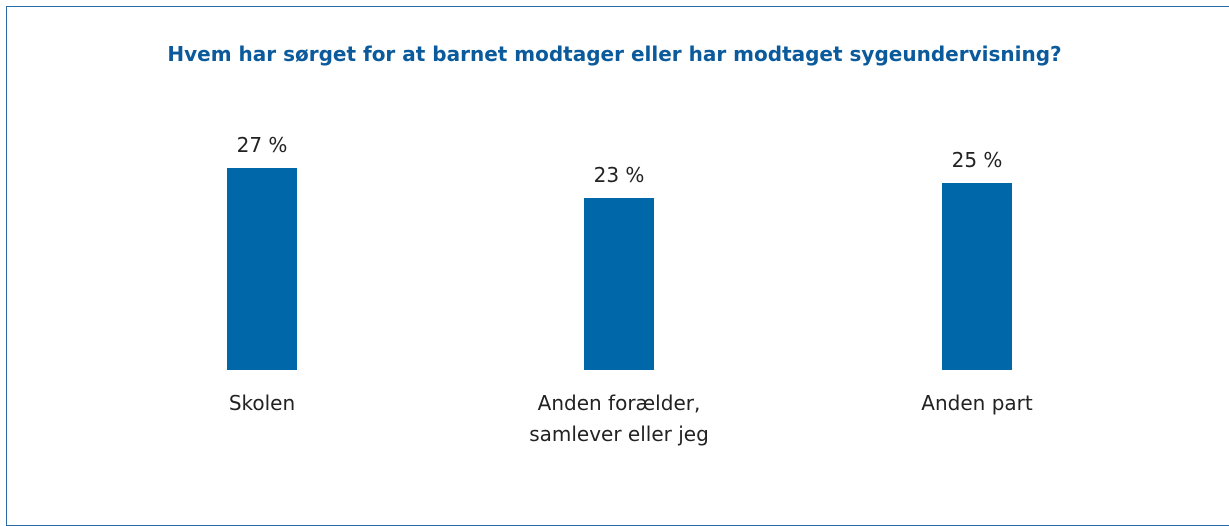  Describe the element at coordinates (262, 144) in the screenshot. I see `value-label: 27 %` at that location.